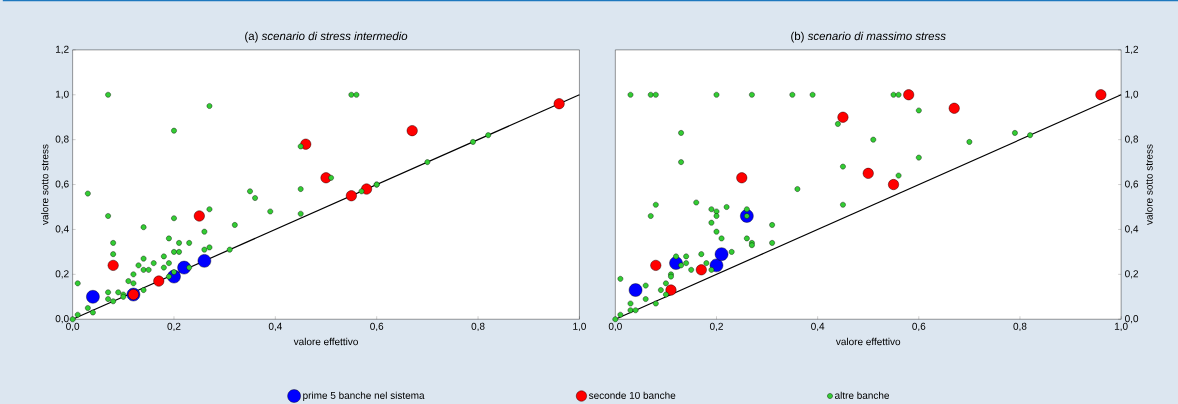 The image size is (1178, 404). I want to click on legend-label: altre banche, so click(862, 395).